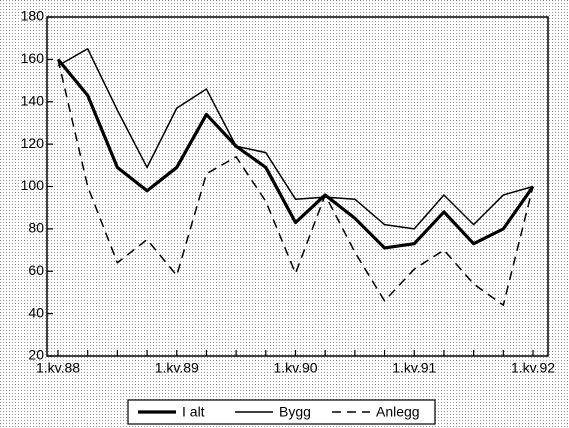  Describe the element at coordinates (33, 58) in the screenshot. I see `y-tick-label: 160` at that location.